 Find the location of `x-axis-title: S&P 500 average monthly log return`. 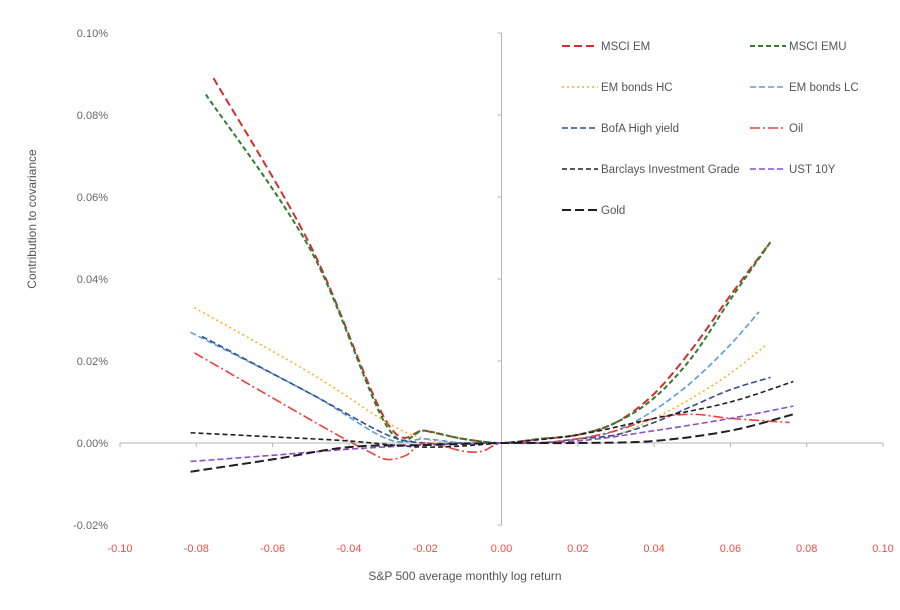

x-axis-title: S&P 500 average monthly log return is located at coordinates (464, 576).